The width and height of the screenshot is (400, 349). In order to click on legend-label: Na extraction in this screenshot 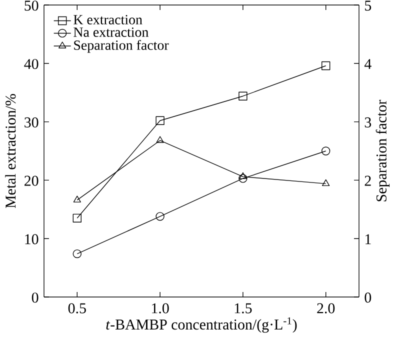, I will do `click(111, 32)`.